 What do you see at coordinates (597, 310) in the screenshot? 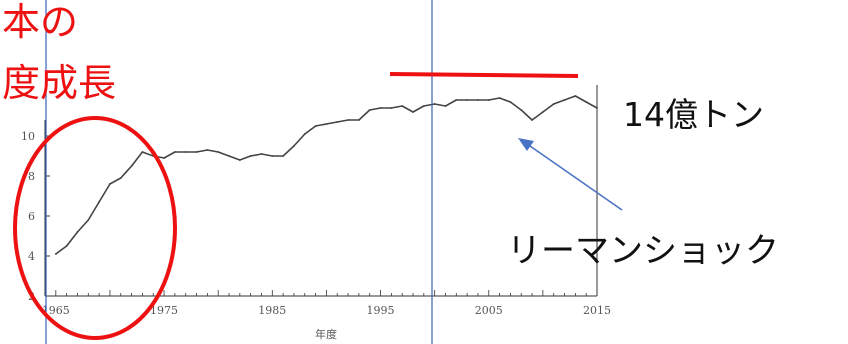
I see `x-tick-label: 2015` at bounding box center [597, 310].